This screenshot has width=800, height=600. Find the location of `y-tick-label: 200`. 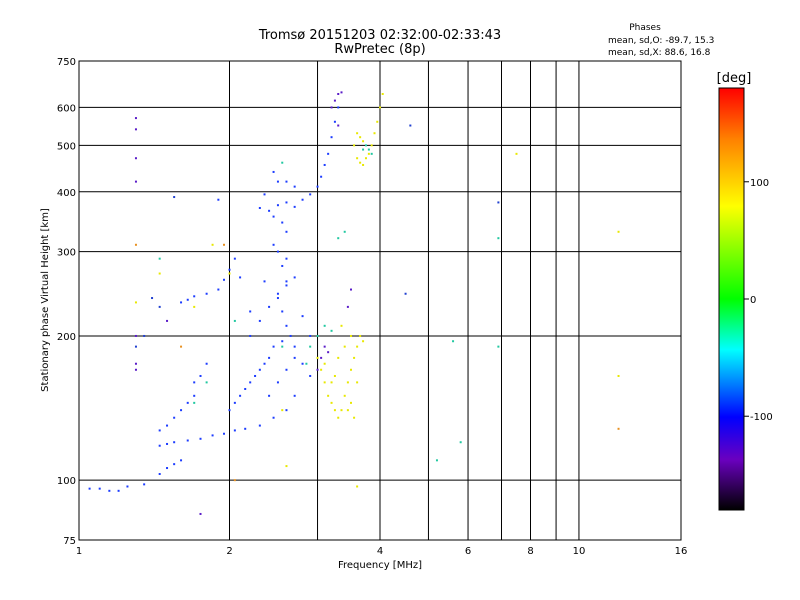

y-tick-label: 200 is located at coordinates (66, 337).